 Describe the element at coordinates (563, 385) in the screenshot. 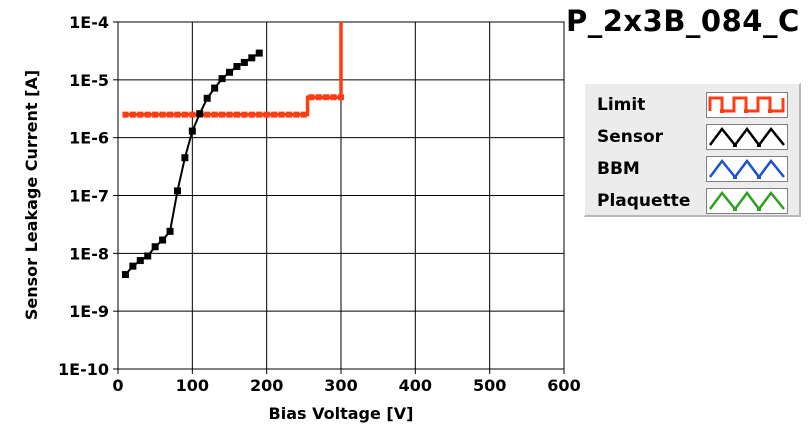

I see `x-tick-label: 600` at that location.